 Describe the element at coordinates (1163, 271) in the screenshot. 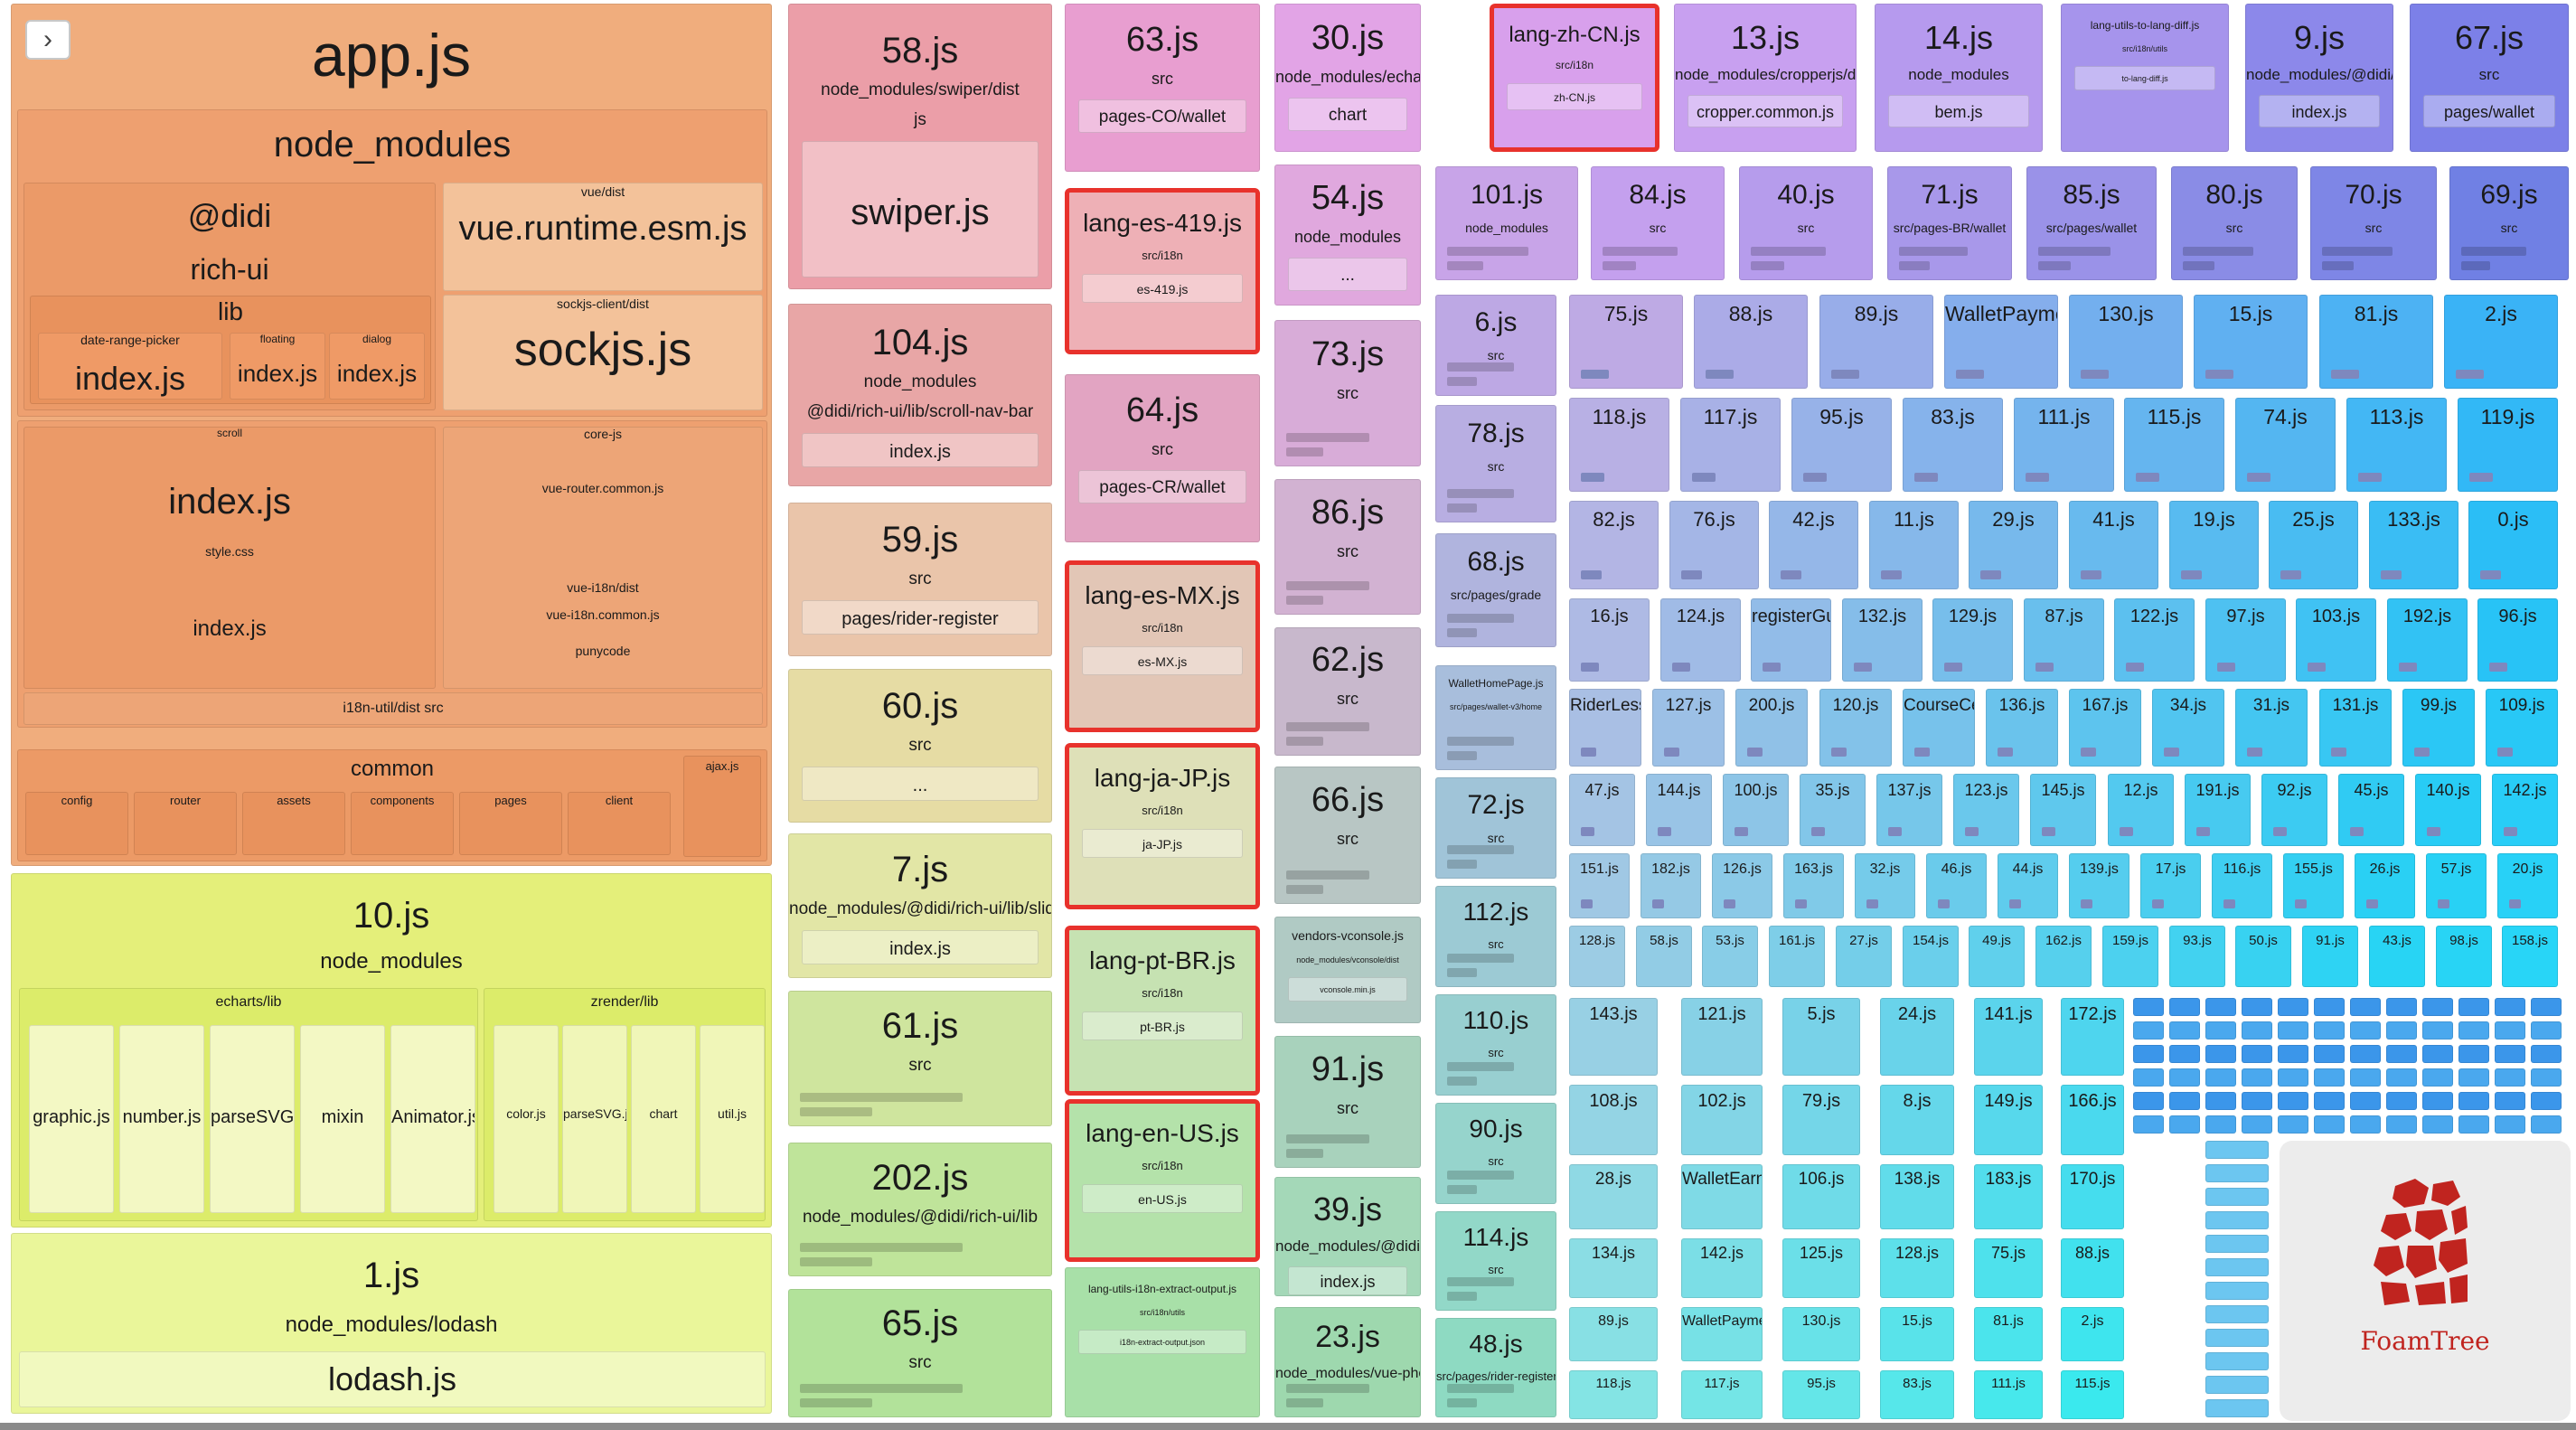

I see `module-lang-es-419-js: lang-es-419.js src/i18n es-419.js` at that location.